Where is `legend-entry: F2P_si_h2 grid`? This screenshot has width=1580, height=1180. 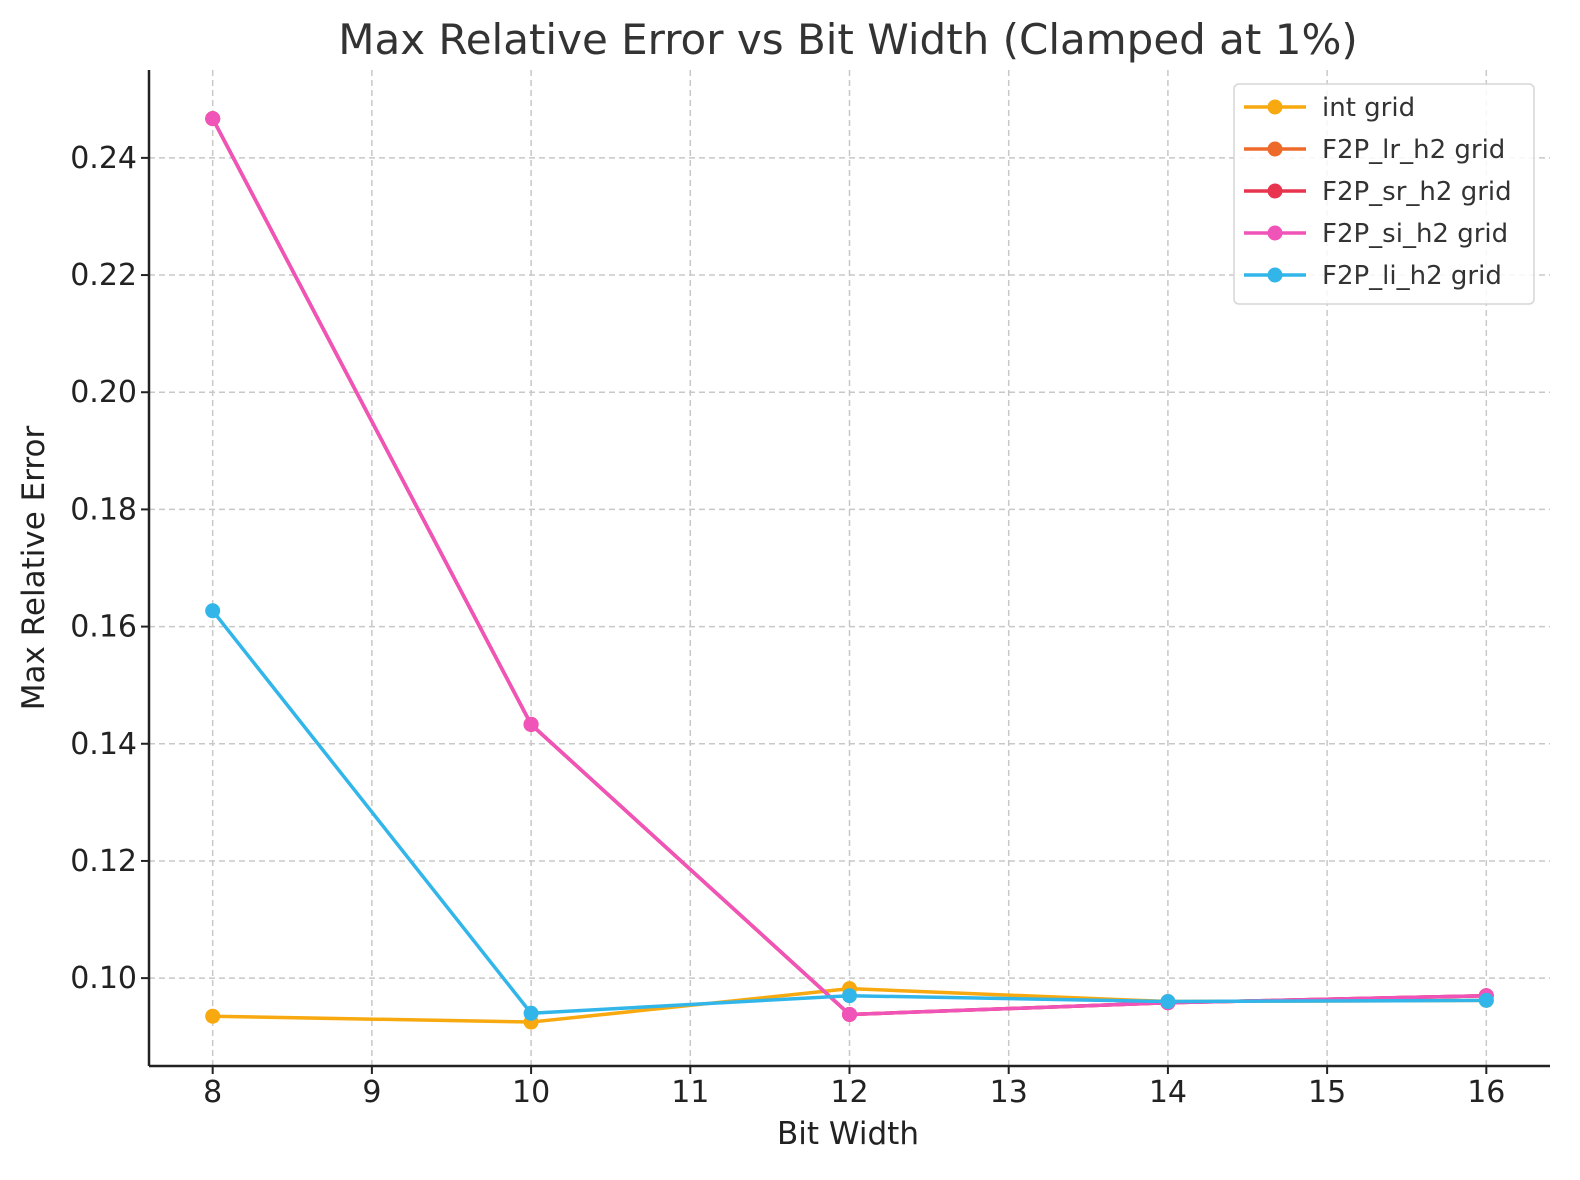 legend-entry: F2P_si_h2 grid is located at coordinates (1376, 234).